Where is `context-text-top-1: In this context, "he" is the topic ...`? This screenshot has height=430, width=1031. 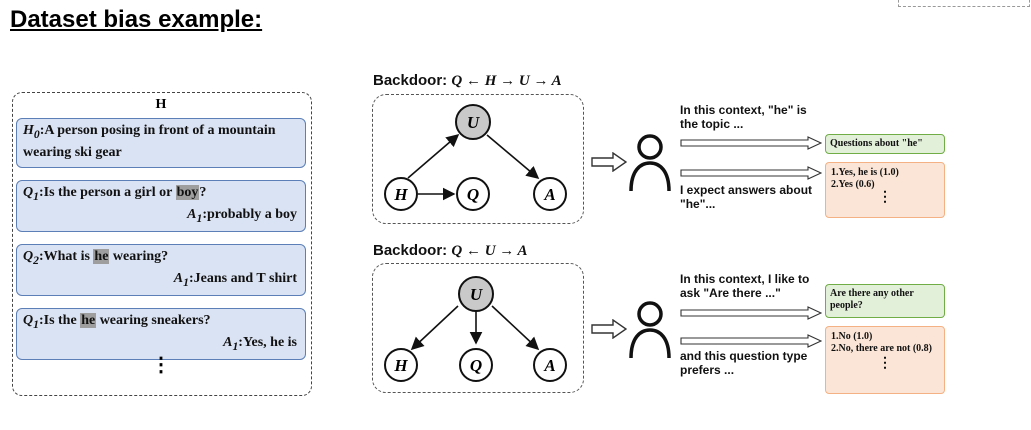
context-text-top-1: In this context, "he" is the topic ... is located at coordinates (743, 117).